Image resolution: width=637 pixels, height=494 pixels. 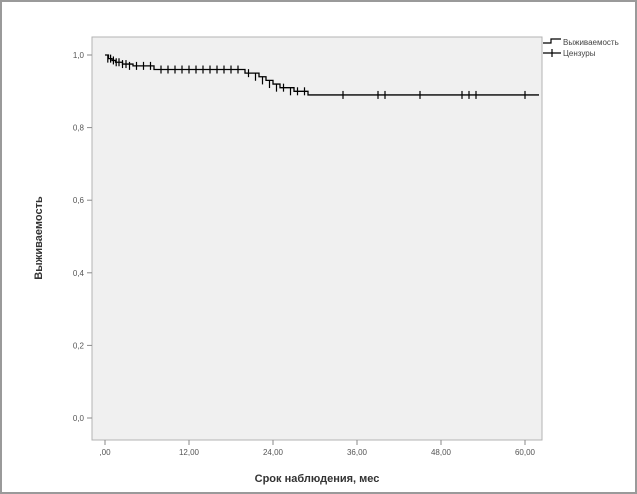 What do you see at coordinates (105, 452) in the screenshot?
I see `x-tick-label: ,00` at bounding box center [105, 452].